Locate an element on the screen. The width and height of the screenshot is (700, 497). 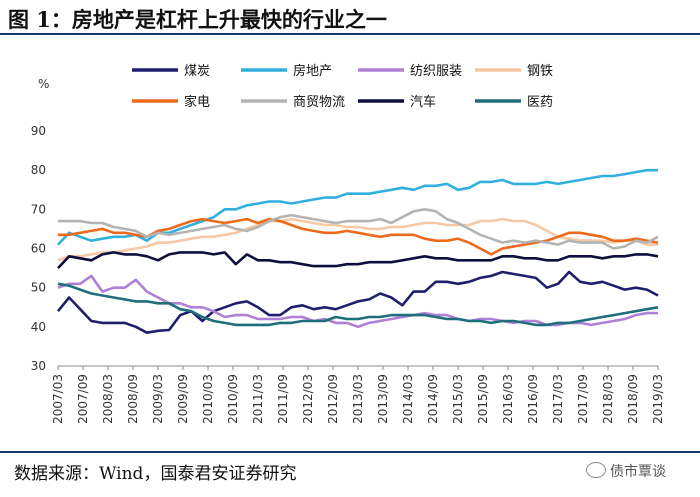
legend-label: 家电 is located at coordinates (197, 102).